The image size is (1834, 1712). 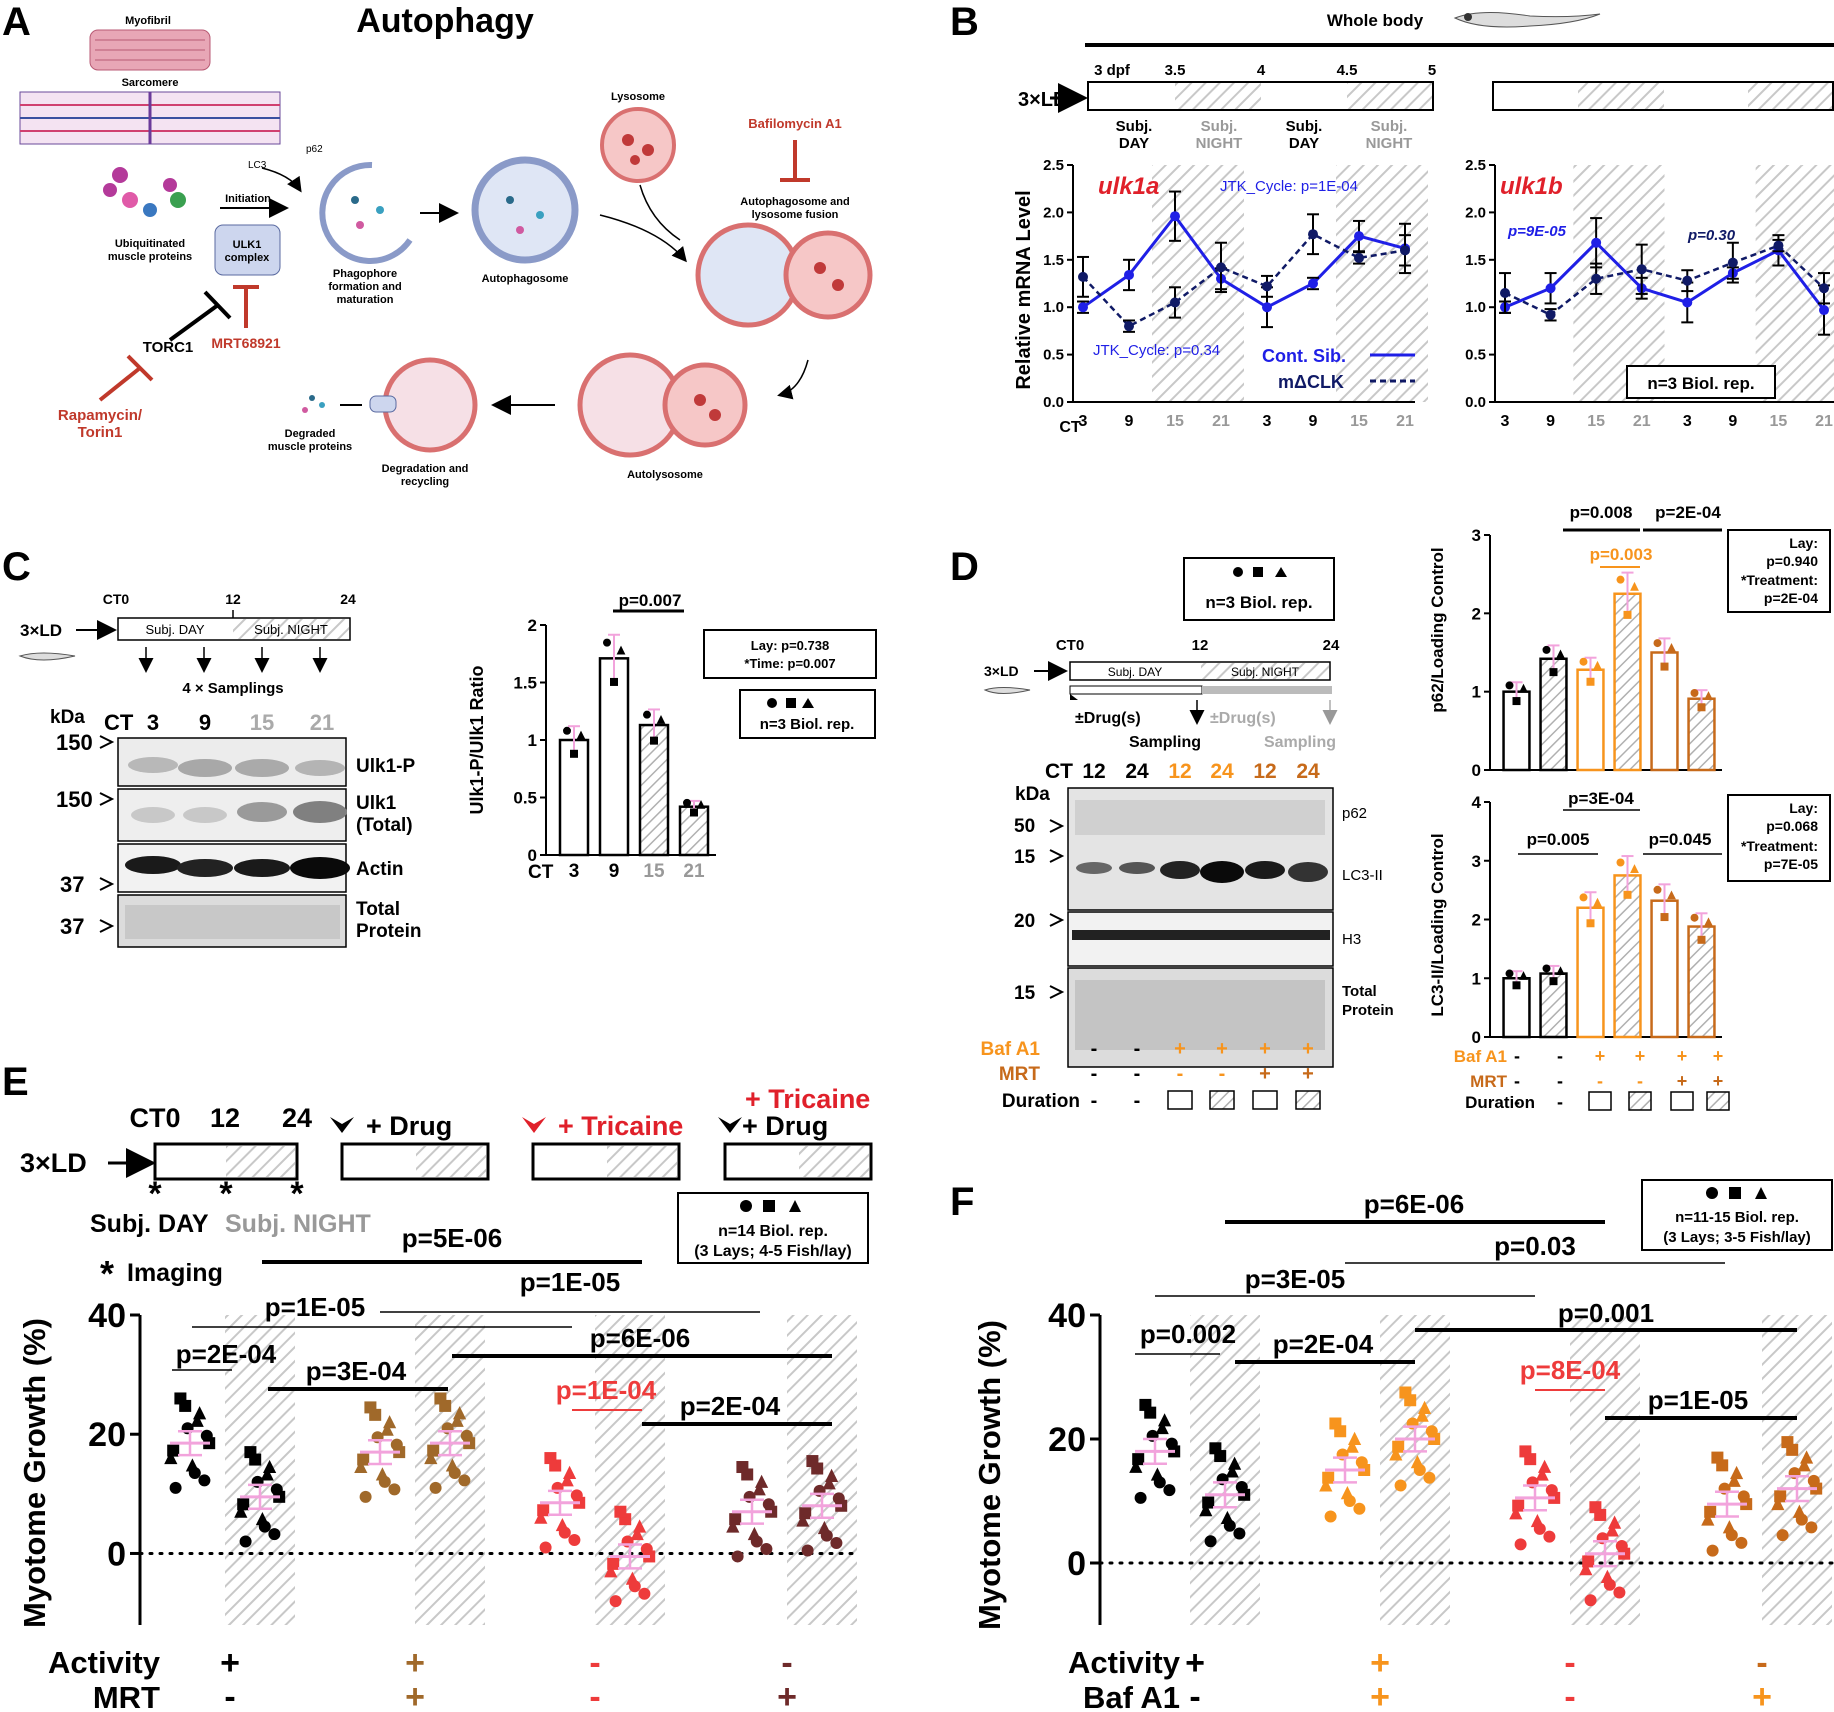 I want to click on e-row-activity: Activity, so click(x=104, y=1662).